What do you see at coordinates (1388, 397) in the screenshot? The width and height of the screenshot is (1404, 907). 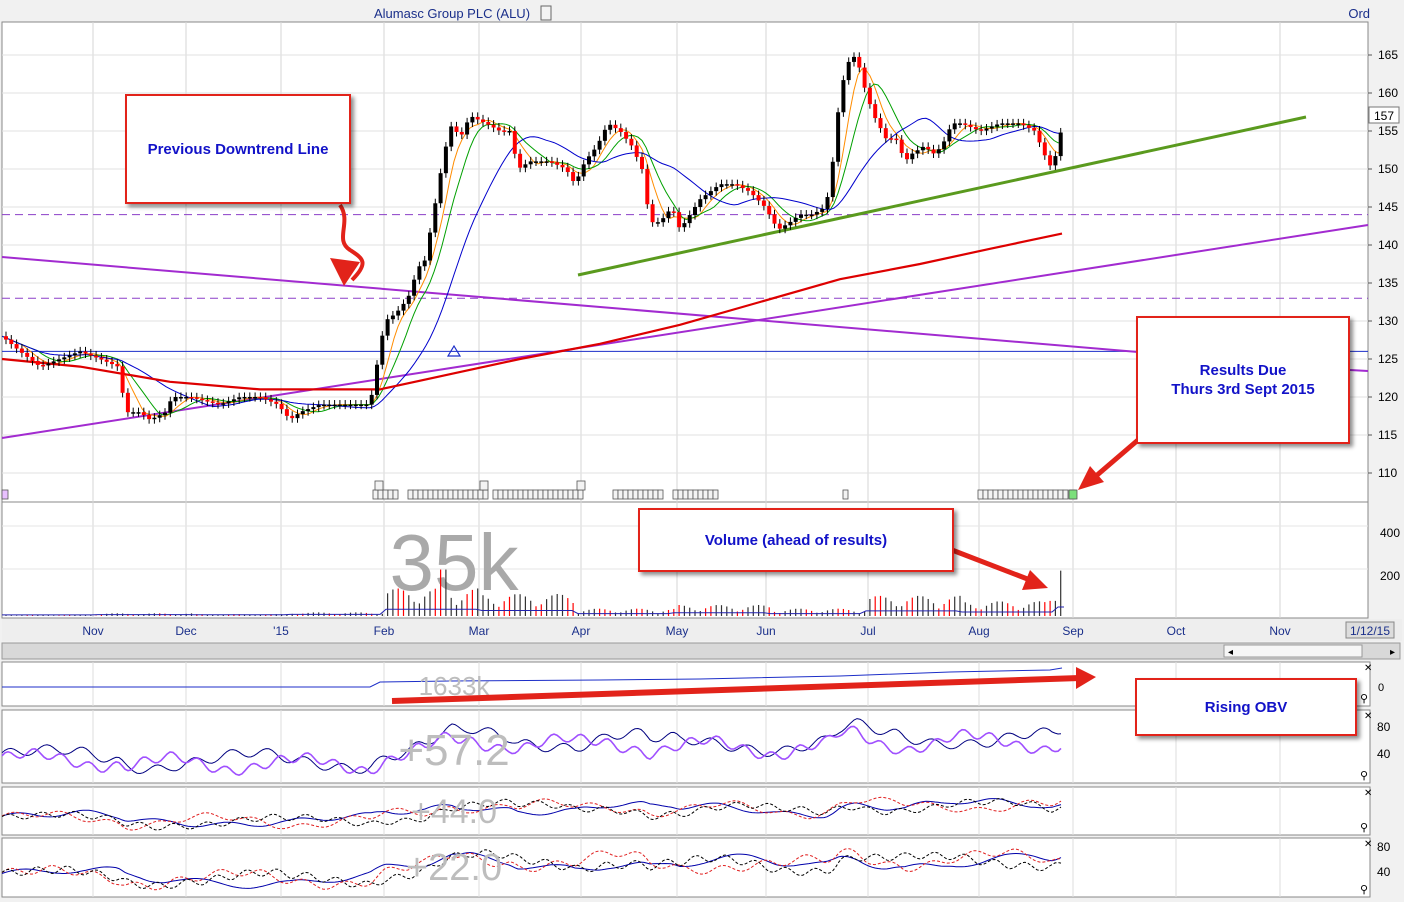 I see `price-tick-label: 120` at bounding box center [1388, 397].